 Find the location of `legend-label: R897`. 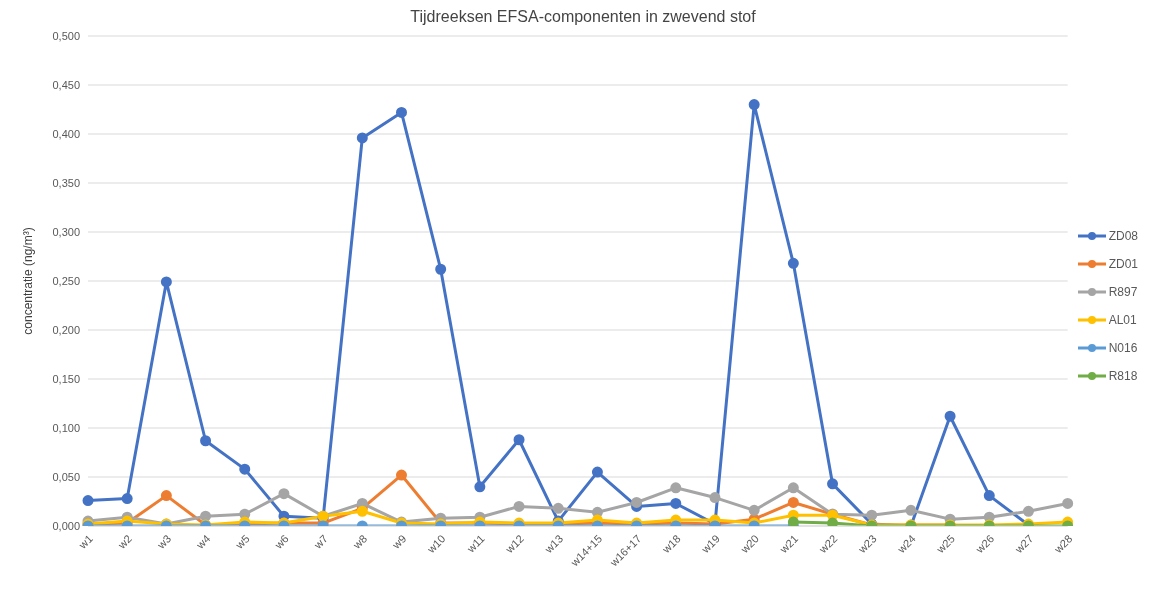

legend-label: R897 is located at coordinates (1123, 292).